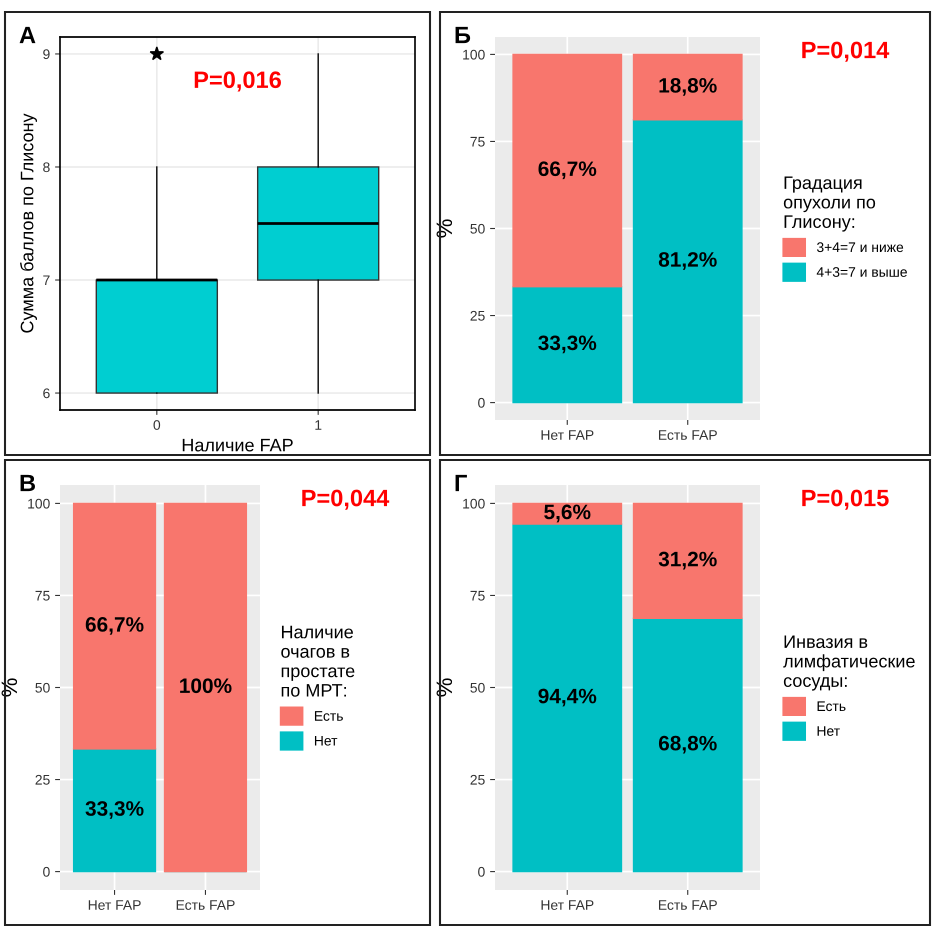 Image resolution: width=935 pixels, height=935 pixels. Describe the element at coordinates (830, 204) in the screenshot. I see `legend-title: Градация опухоли по Глисону:` at that location.